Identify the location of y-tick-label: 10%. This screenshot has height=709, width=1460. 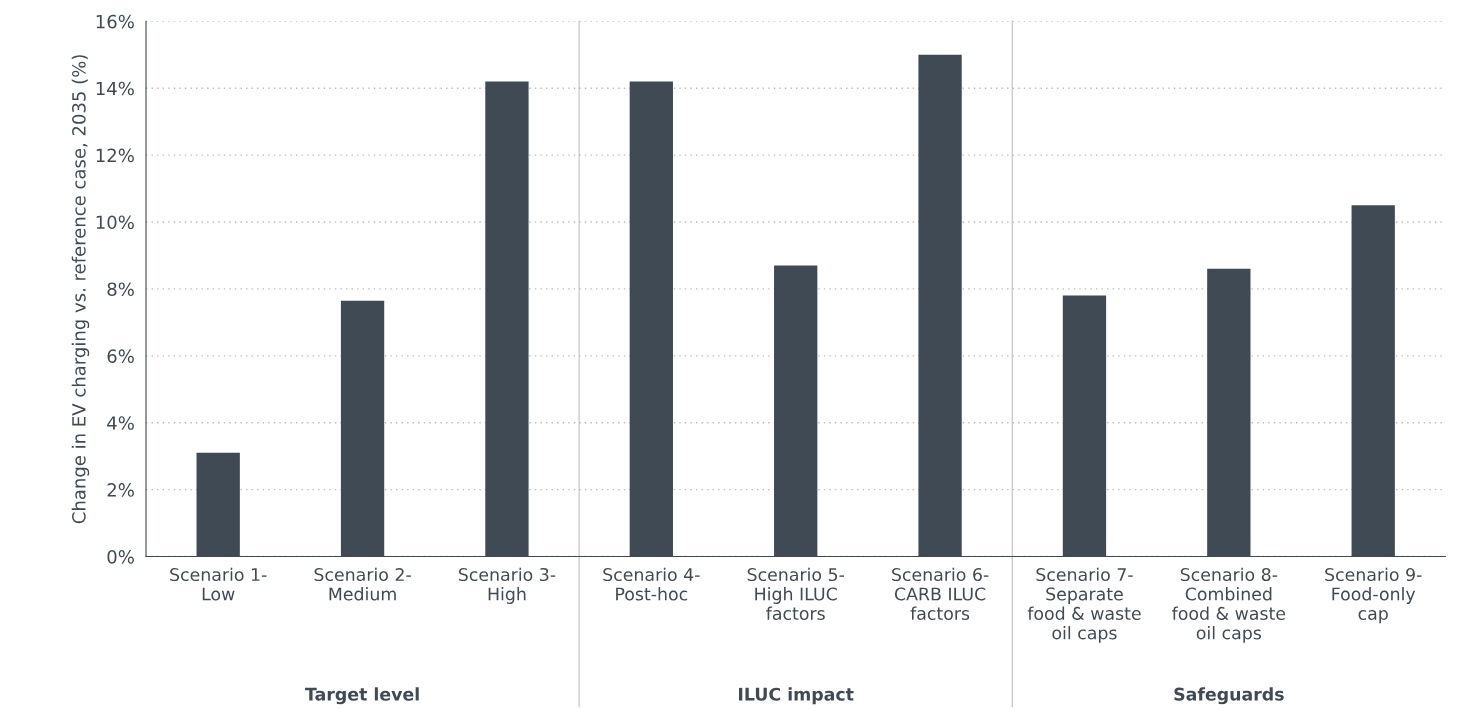
(115, 222).